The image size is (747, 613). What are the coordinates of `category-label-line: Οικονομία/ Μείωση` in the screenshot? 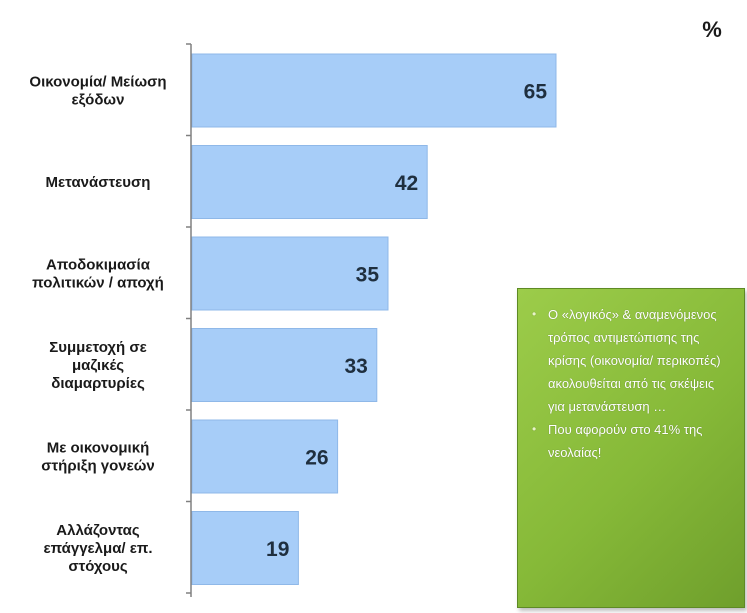 It's located at (97, 82).